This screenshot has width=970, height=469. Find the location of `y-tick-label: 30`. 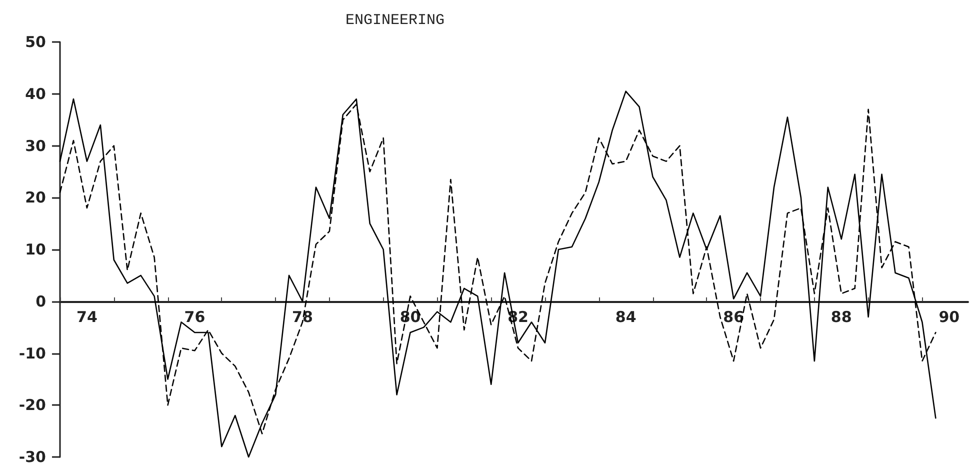

y-tick-label: 30 is located at coordinates (35, 145).